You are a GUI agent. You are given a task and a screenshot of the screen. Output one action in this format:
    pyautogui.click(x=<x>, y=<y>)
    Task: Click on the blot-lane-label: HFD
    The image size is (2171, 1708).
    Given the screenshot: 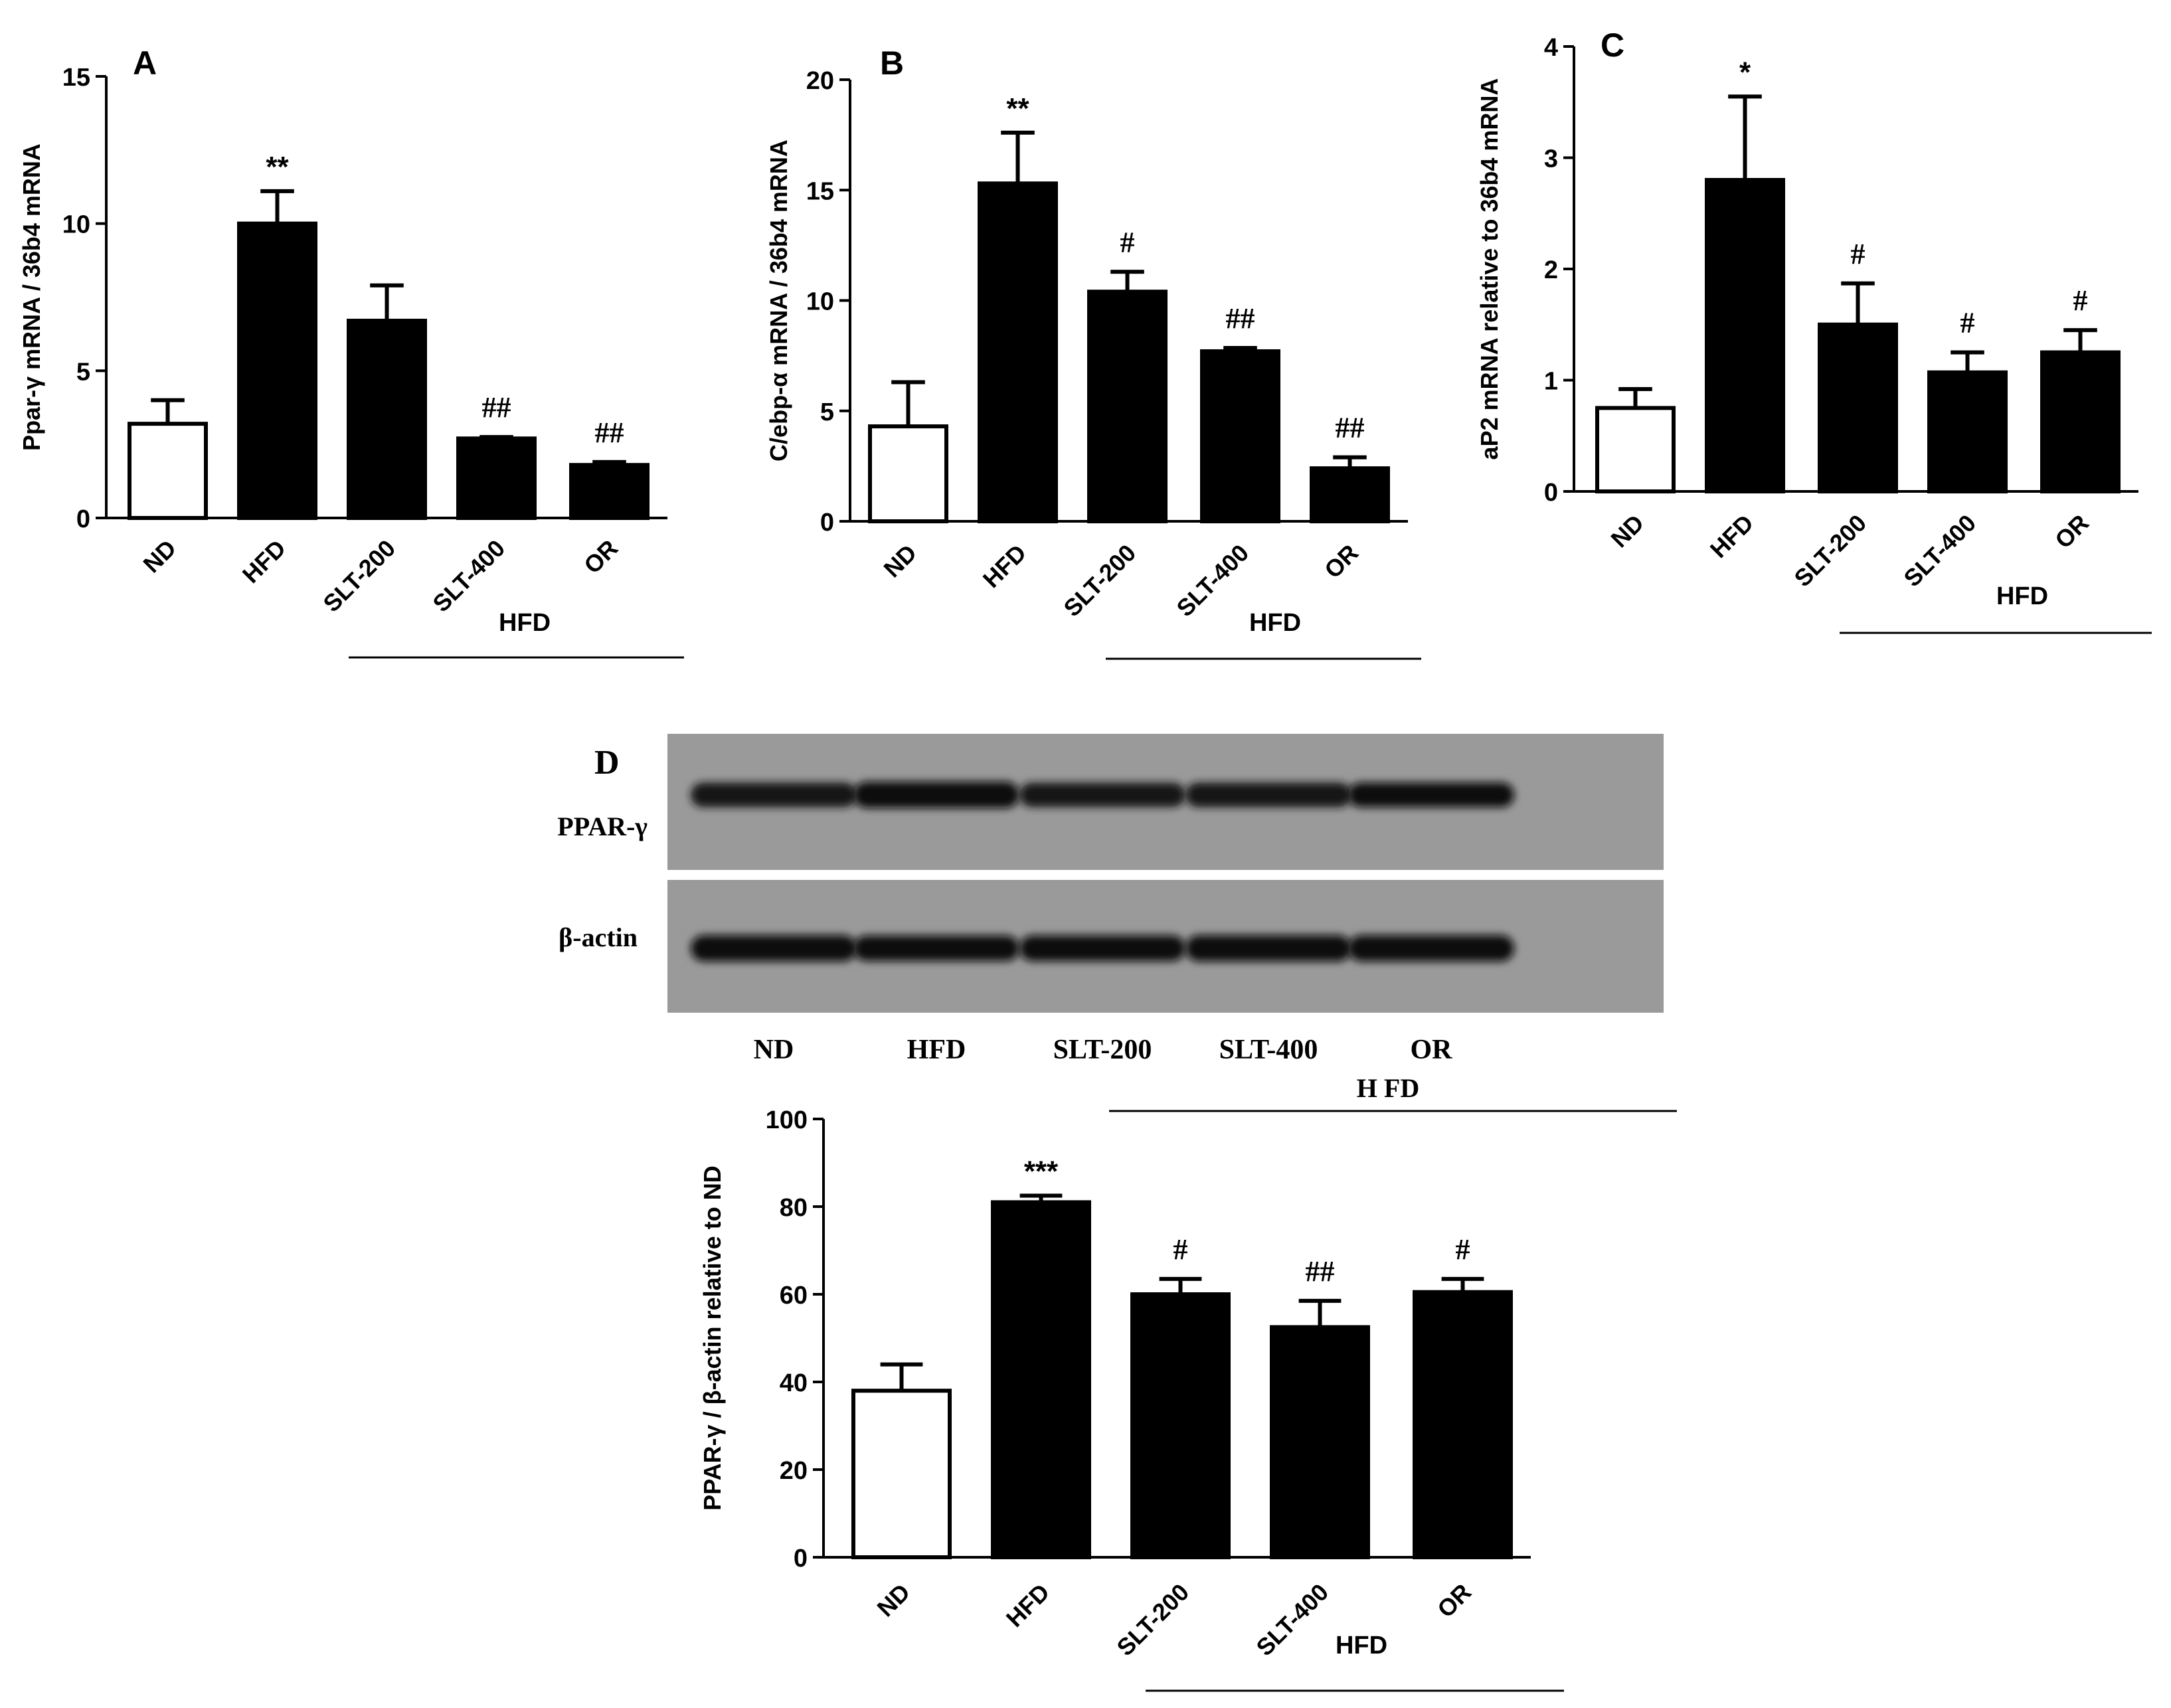 What is the action you would take?
    pyautogui.click(x=937, y=1050)
    